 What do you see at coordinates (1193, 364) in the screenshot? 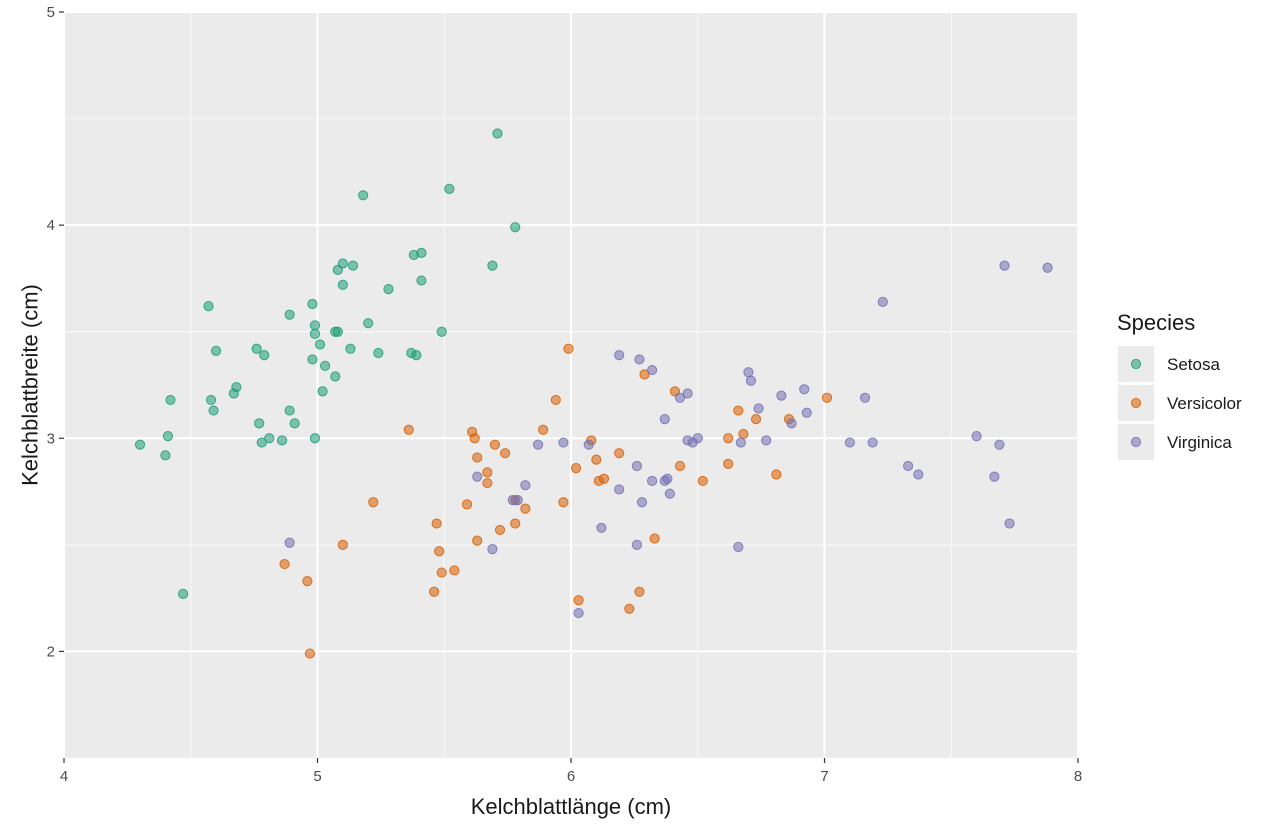
I see `legend-label-setosa: Setosa` at bounding box center [1193, 364].